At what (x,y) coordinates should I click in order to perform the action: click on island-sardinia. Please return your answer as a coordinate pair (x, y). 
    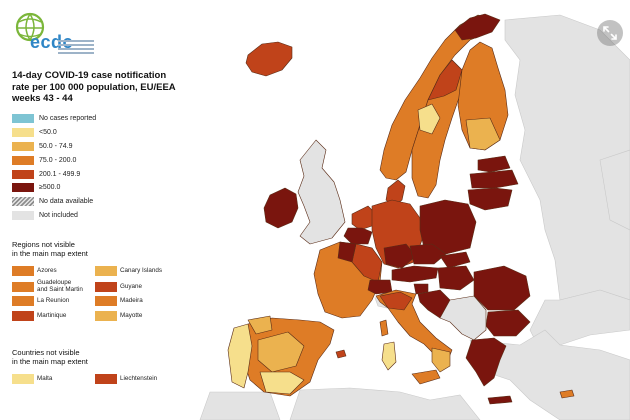
    Looking at the image, I should click on (389, 356).